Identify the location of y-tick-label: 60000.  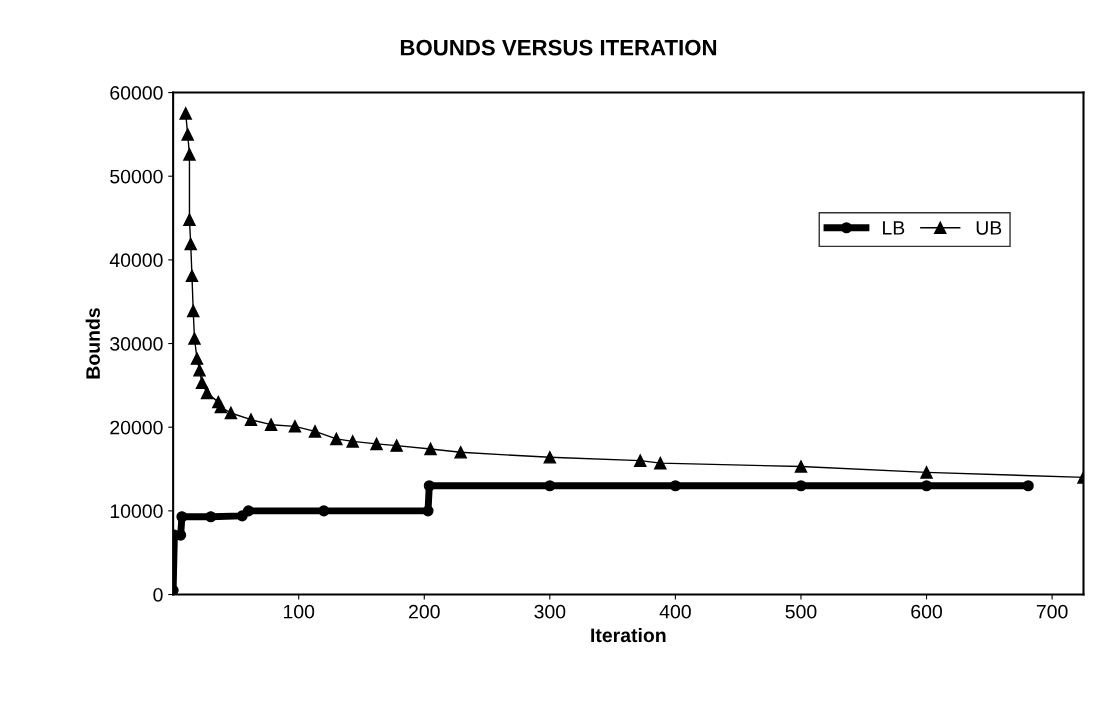
(136, 93).